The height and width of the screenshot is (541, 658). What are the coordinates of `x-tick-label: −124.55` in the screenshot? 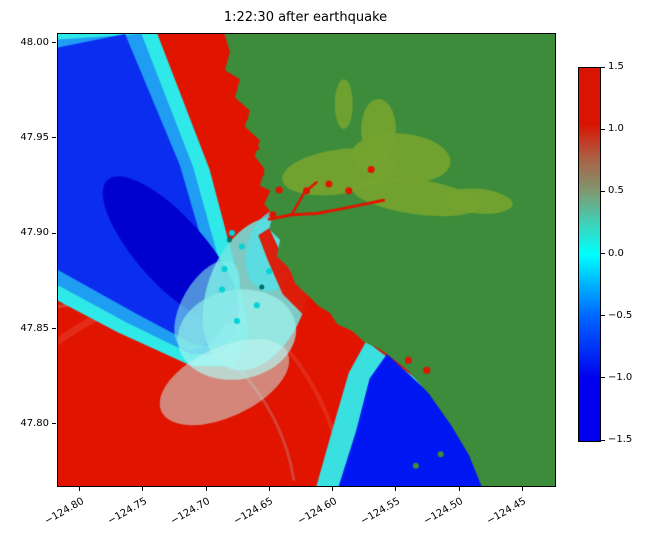 It's located at (380, 511).